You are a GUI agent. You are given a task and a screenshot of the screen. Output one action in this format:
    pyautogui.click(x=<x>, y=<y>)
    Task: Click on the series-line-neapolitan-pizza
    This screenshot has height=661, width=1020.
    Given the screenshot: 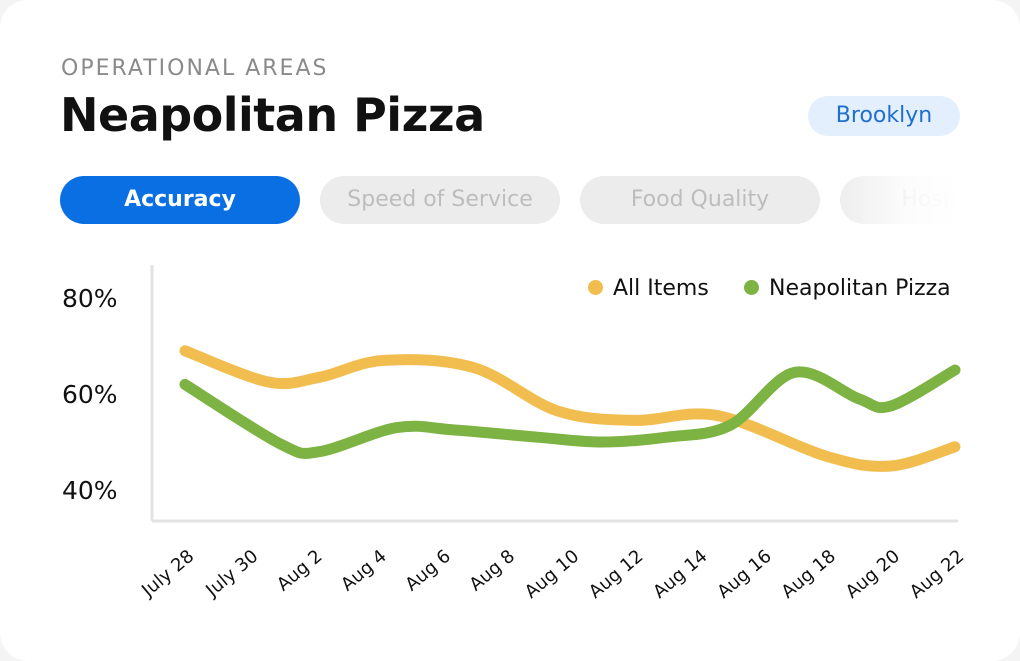 What is the action you would take?
    pyautogui.click(x=570, y=411)
    